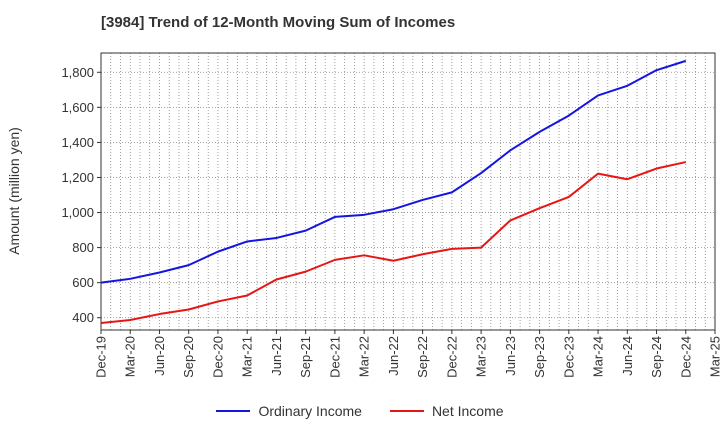  I want to click on x-tick-label: Dec-24, so click(685, 357).